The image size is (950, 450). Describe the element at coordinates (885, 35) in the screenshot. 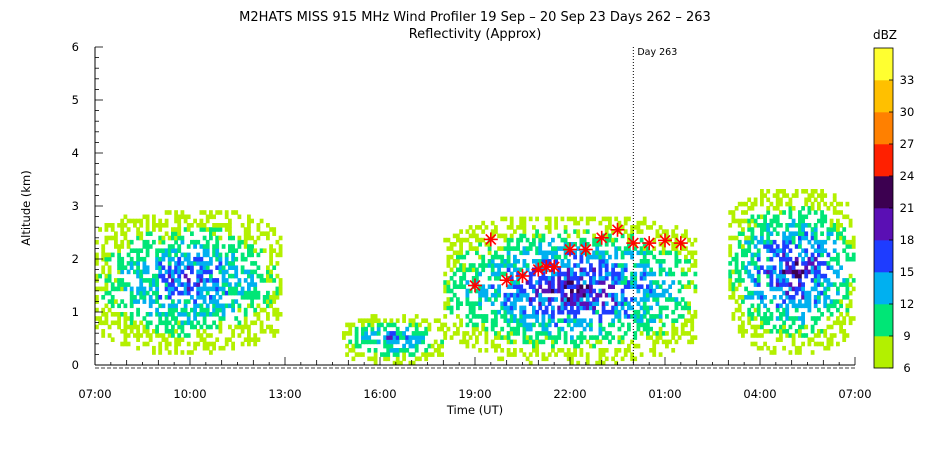

I see `colorbar-unit: dBZ` at that location.